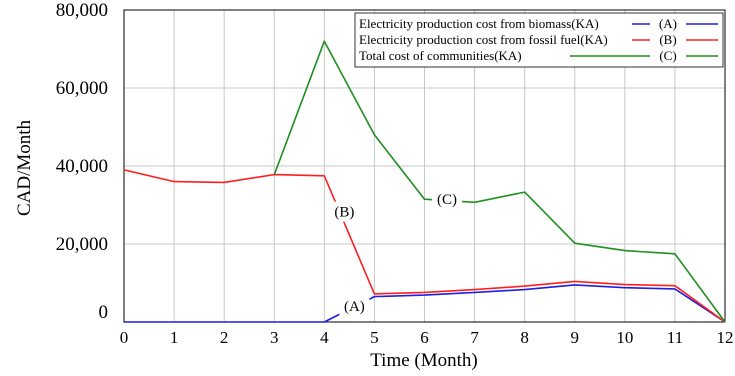 The width and height of the screenshot is (735, 376). I want to click on x-tick-label: 4, so click(324, 337).